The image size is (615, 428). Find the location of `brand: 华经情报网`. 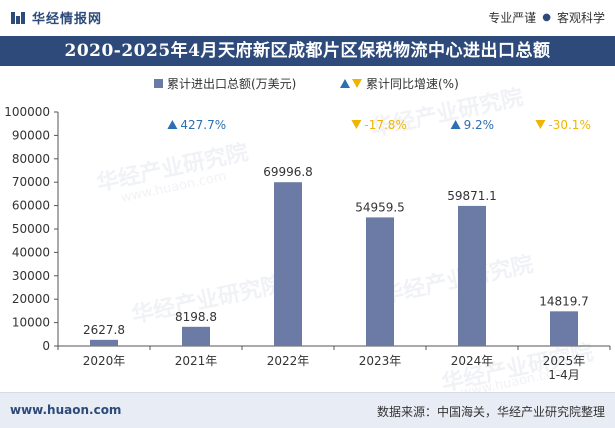

brand: 华经情报网 is located at coordinates (56, 17).